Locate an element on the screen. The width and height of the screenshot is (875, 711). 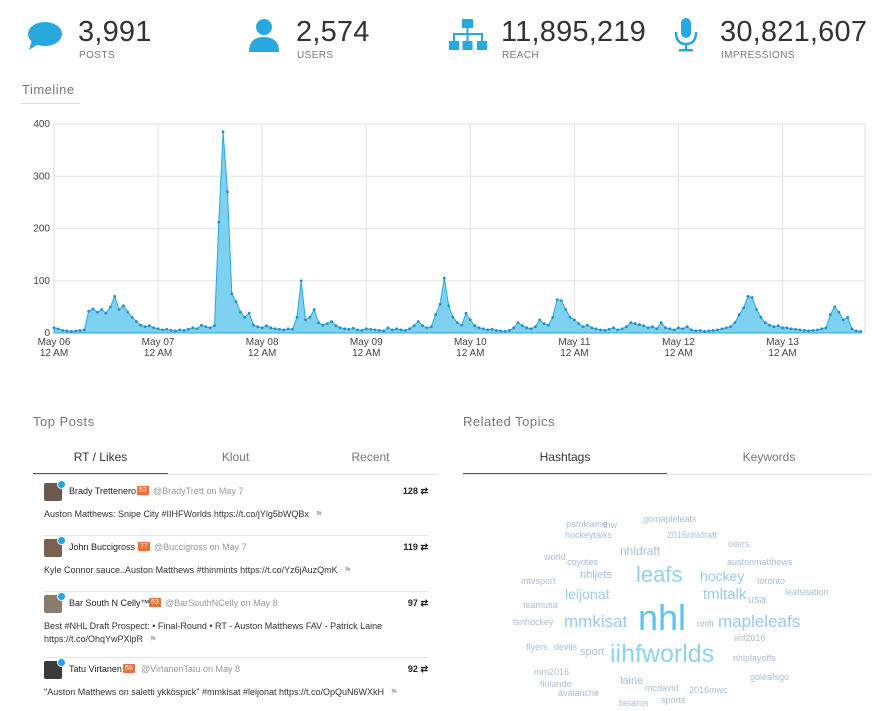
hashtag-toronto: toronto is located at coordinates (771, 581).